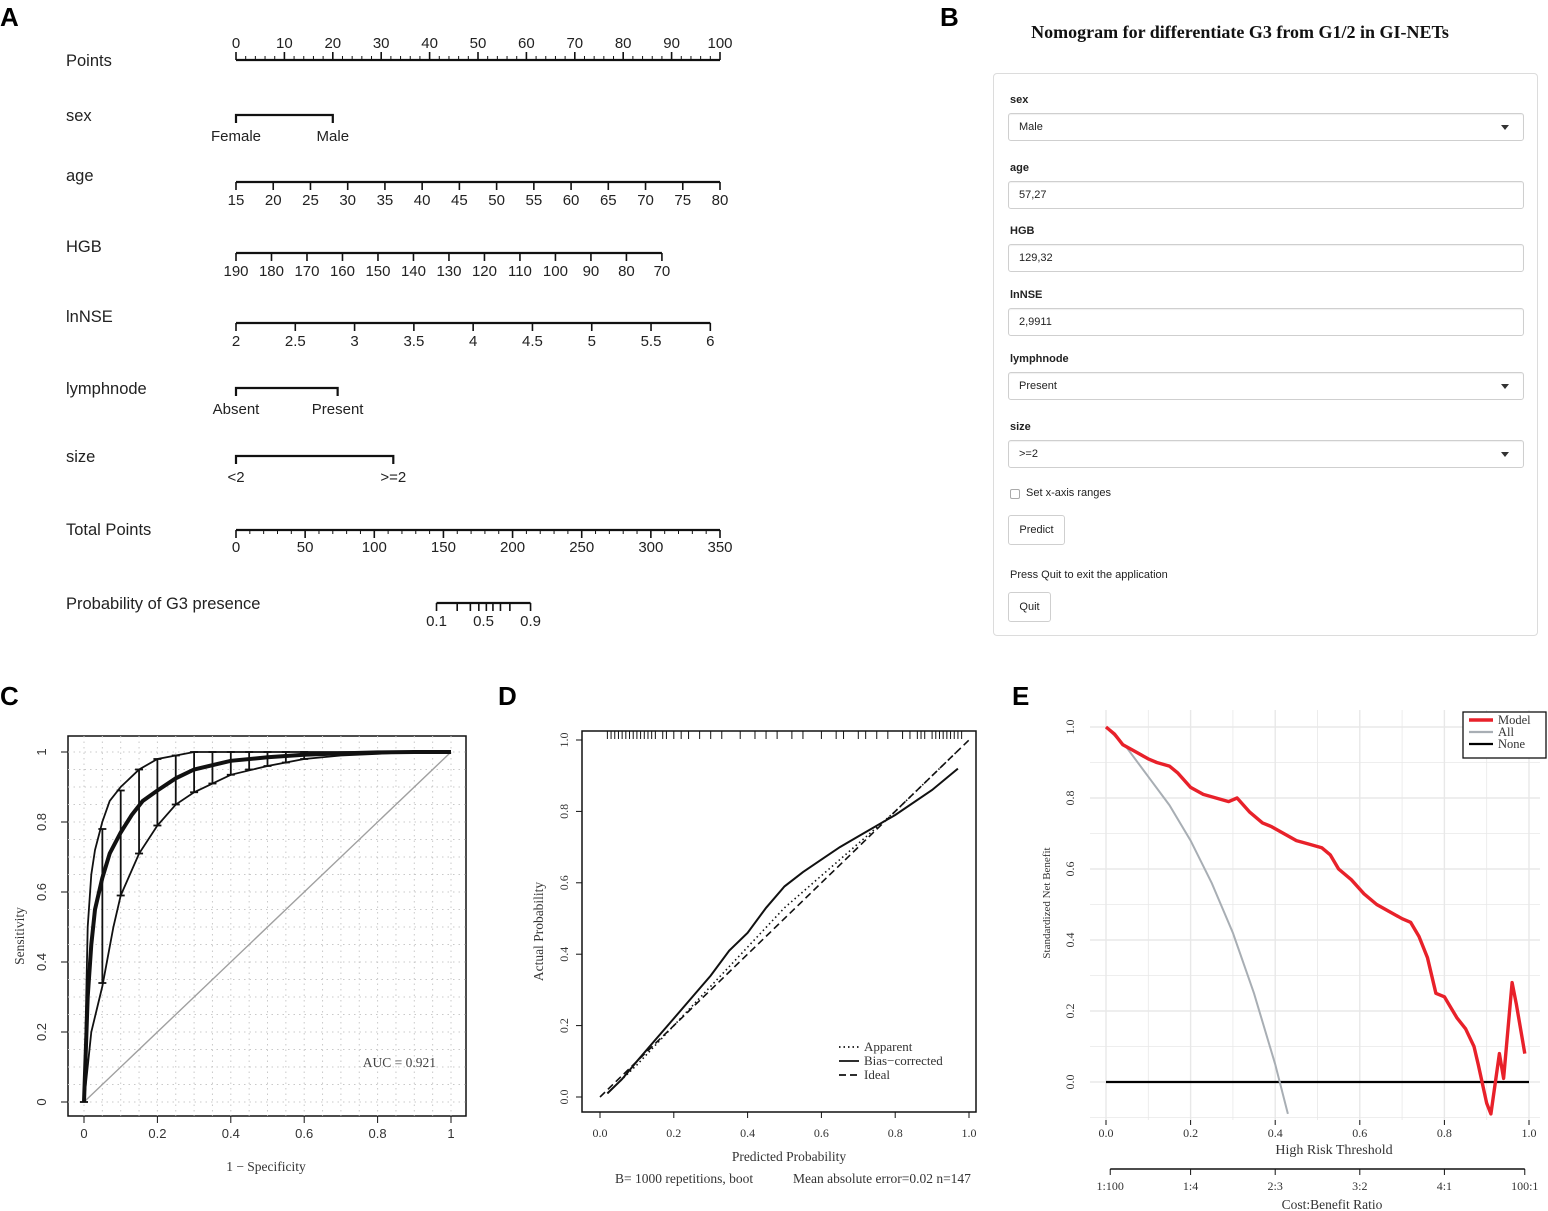  What do you see at coordinates (1266, 386) in the screenshot?
I see `lymphnode-select: Present` at bounding box center [1266, 386].